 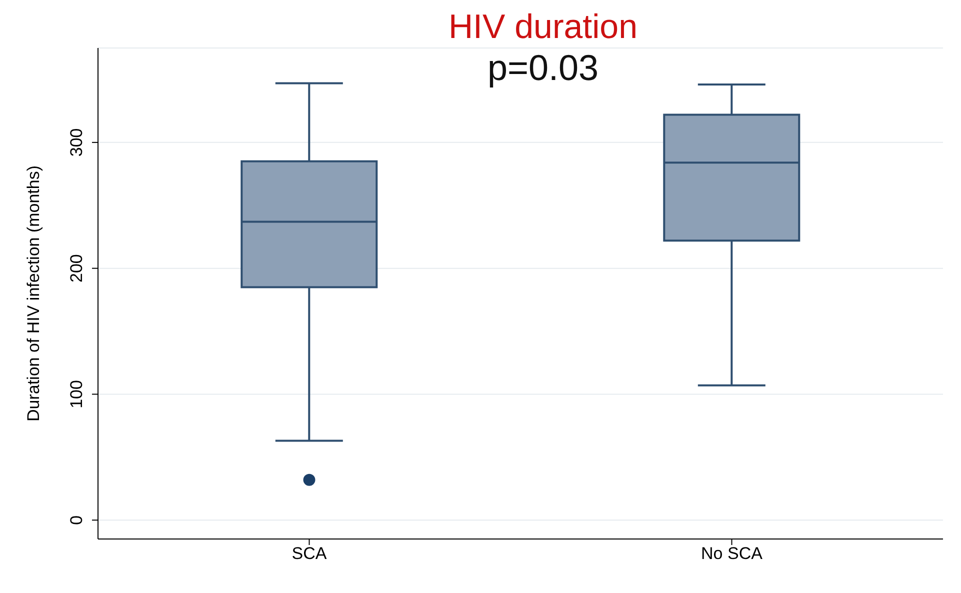 I want to click on x-tick-label: SCA, so click(x=310, y=554).